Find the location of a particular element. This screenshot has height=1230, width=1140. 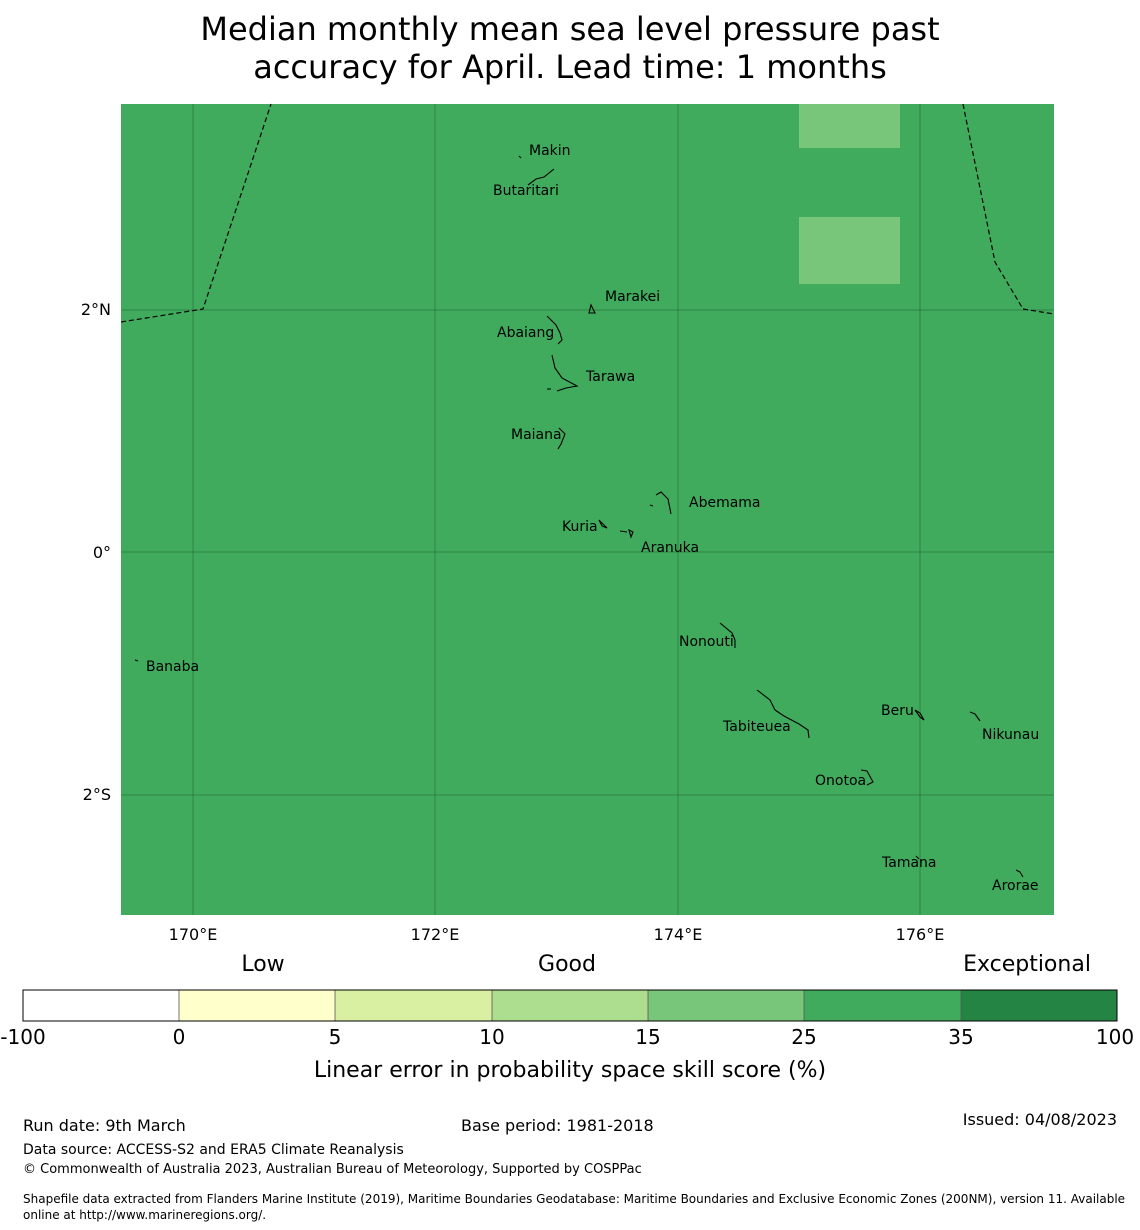

colorbar-frame is located at coordinates (570, 1005).